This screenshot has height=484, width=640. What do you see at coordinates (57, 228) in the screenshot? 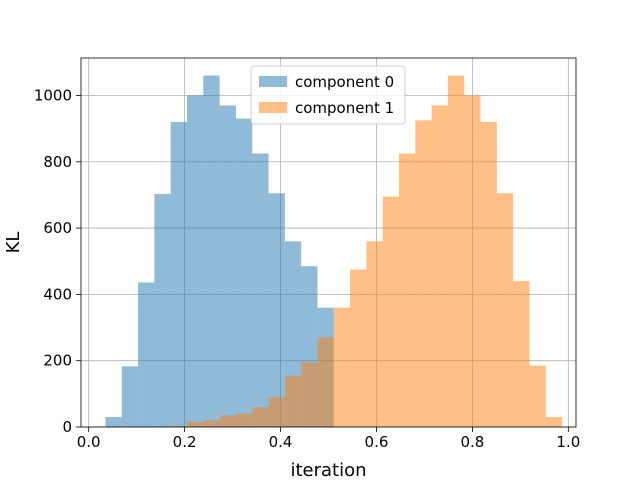
I see `y-tick-label: 600` at bounding box center [57, 228].